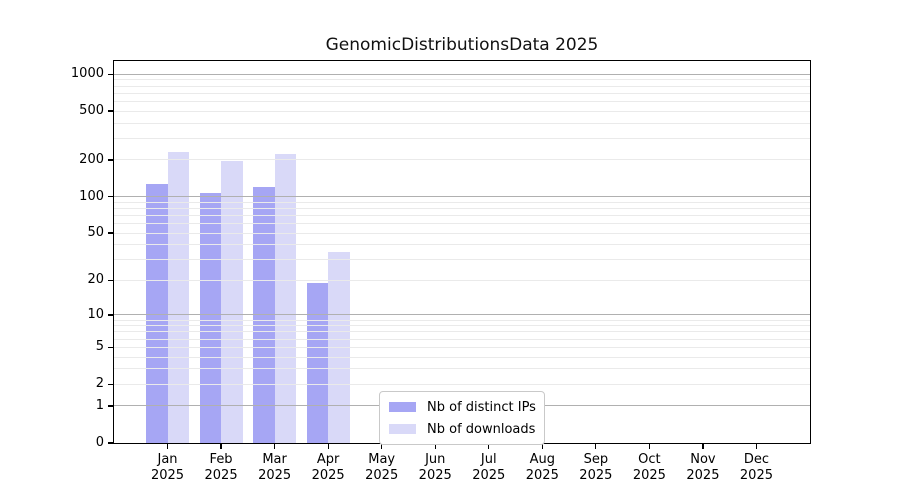  What do you see at coordinates (402, 429) in the screenshot?
I see `legend-swatch-downloads` at bounding box center [402, 429].